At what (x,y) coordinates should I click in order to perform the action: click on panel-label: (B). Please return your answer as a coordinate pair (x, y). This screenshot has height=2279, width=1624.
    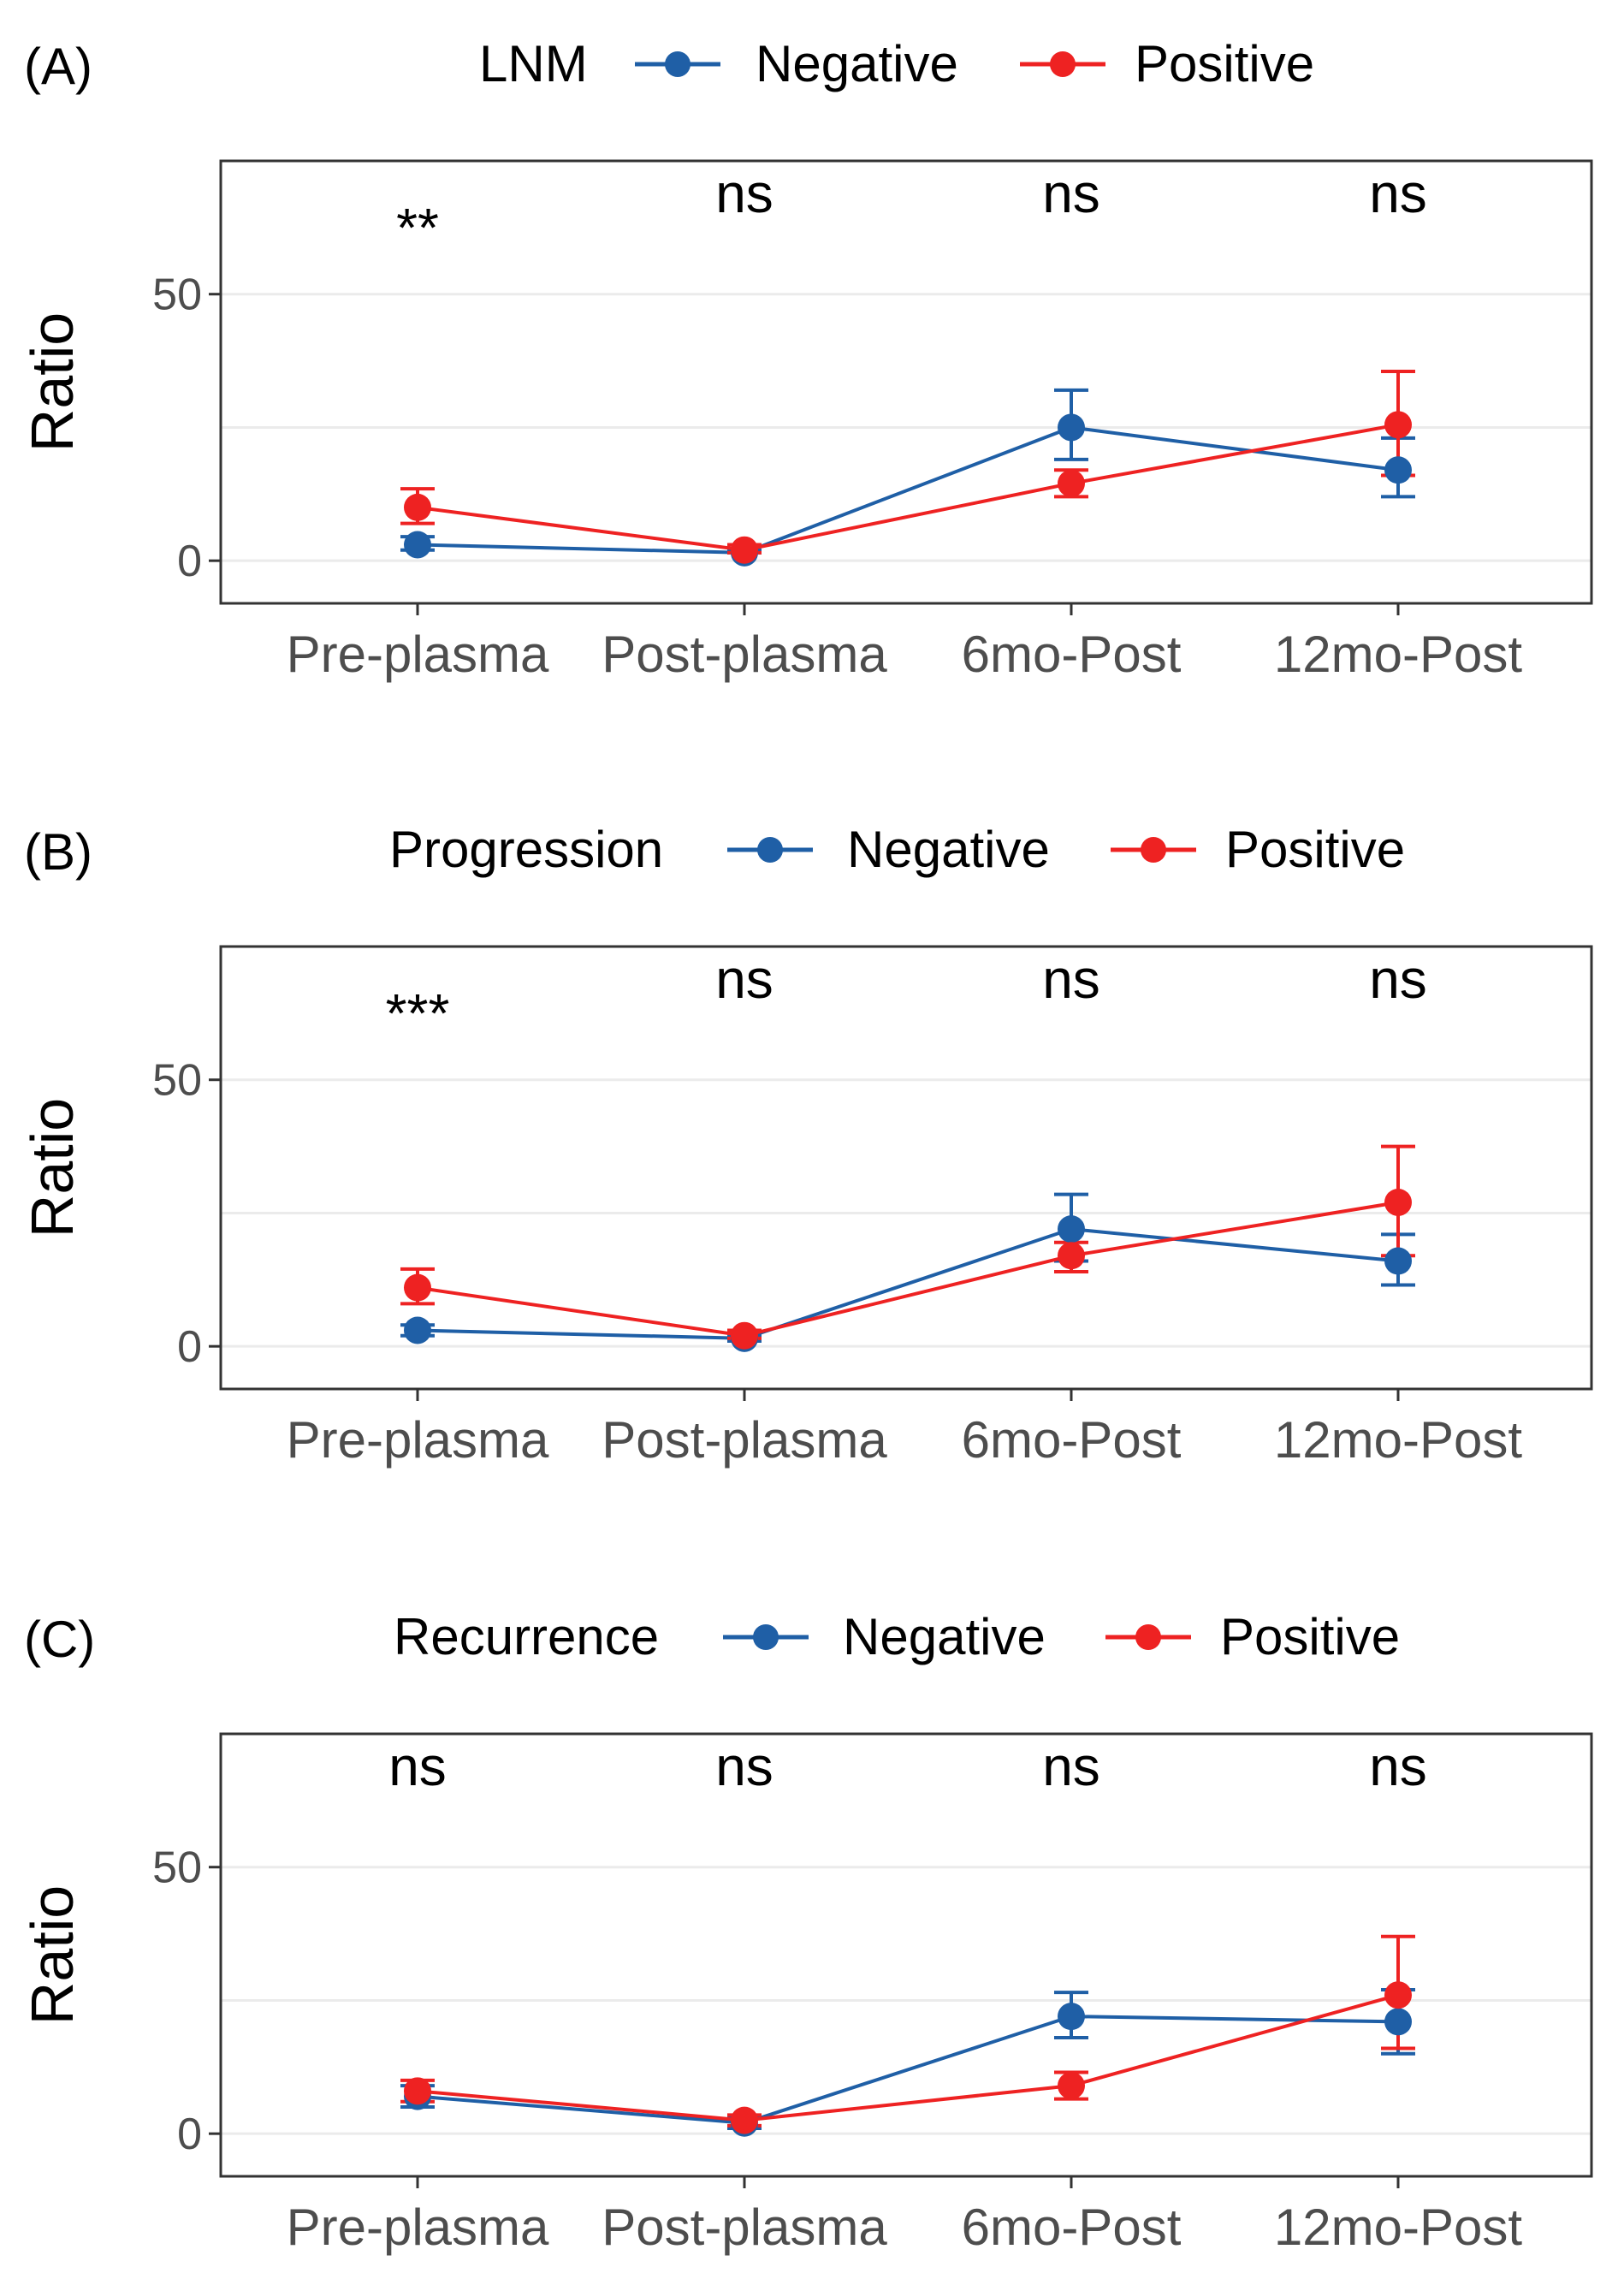
    Looking at the image, I should click on (58, 852).